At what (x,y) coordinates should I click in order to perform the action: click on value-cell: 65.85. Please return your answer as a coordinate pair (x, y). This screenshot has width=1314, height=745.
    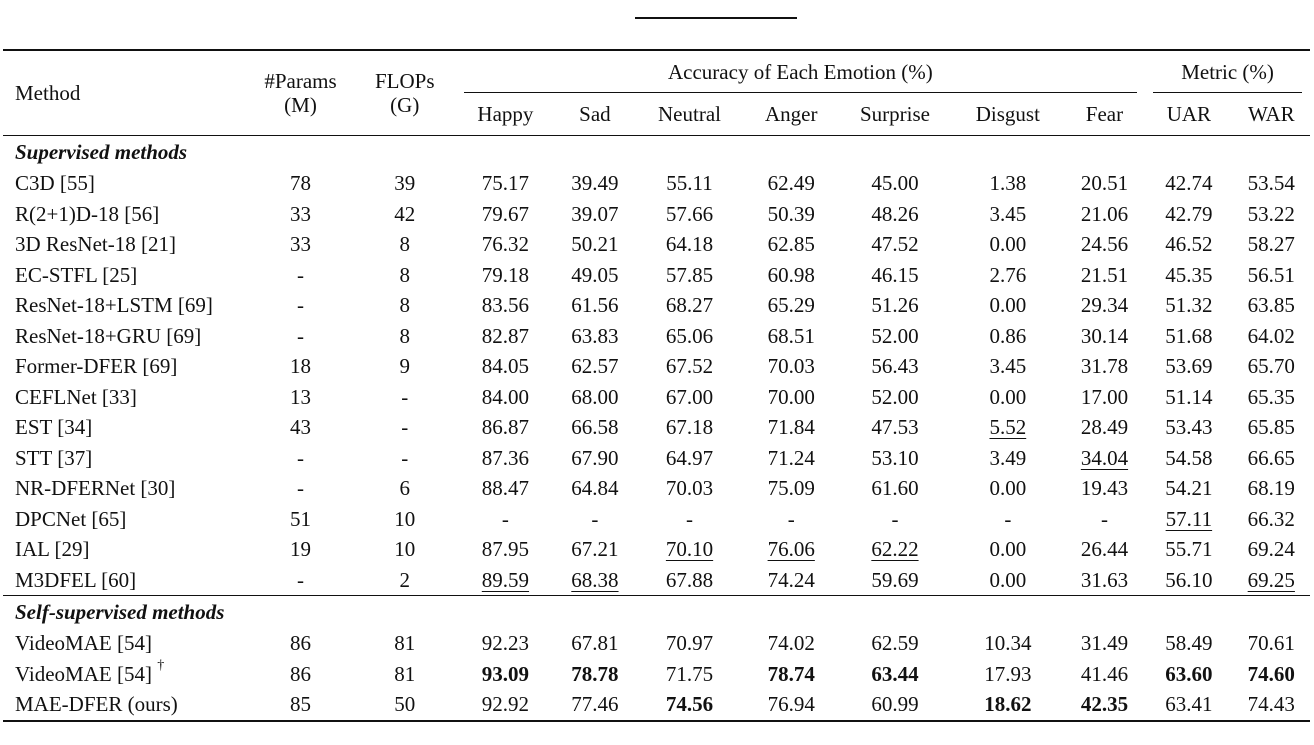
    Looking at the image, I should click on (1271, 427).